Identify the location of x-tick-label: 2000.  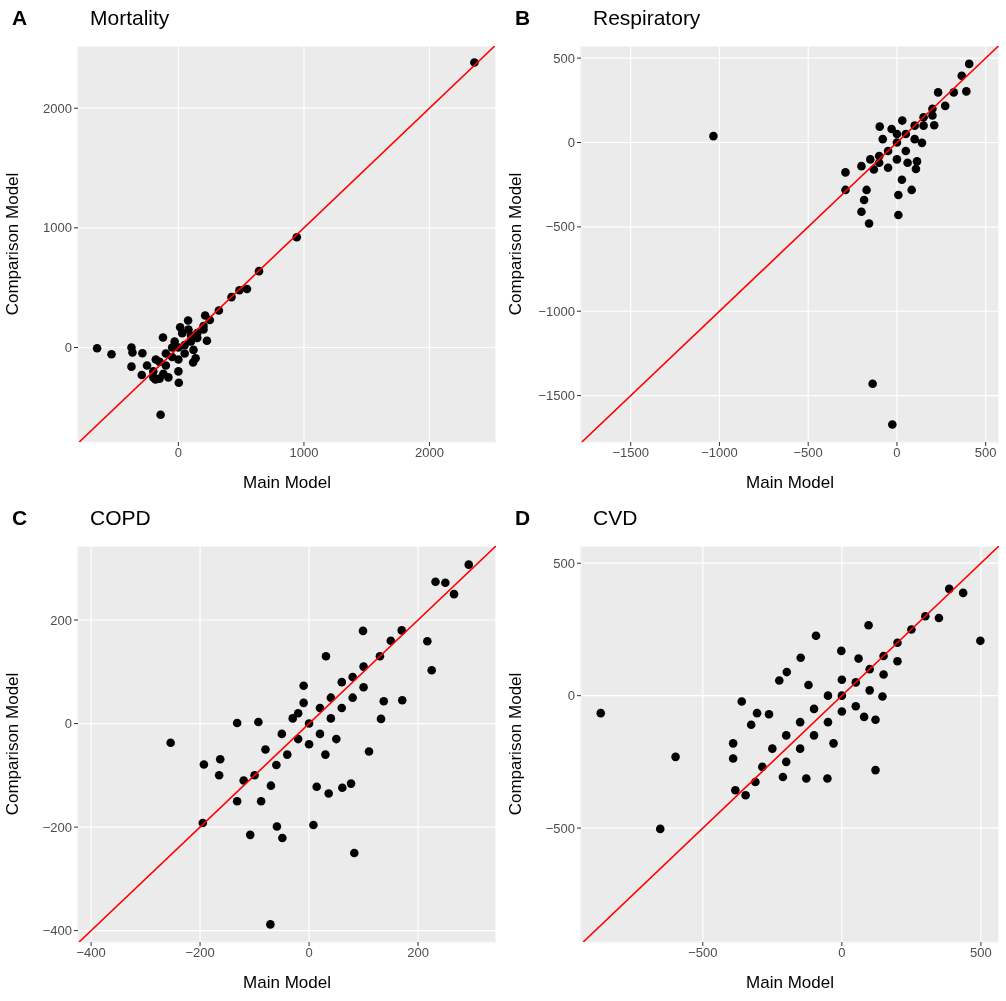
(429, 453).